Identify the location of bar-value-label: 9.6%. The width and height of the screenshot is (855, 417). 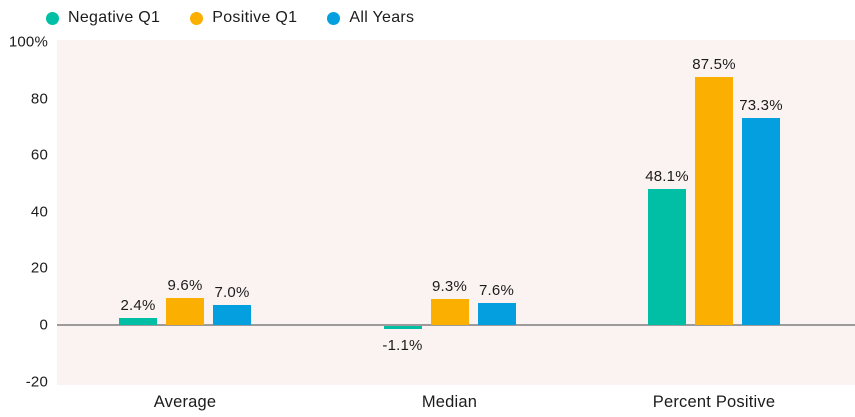
(185, 285).